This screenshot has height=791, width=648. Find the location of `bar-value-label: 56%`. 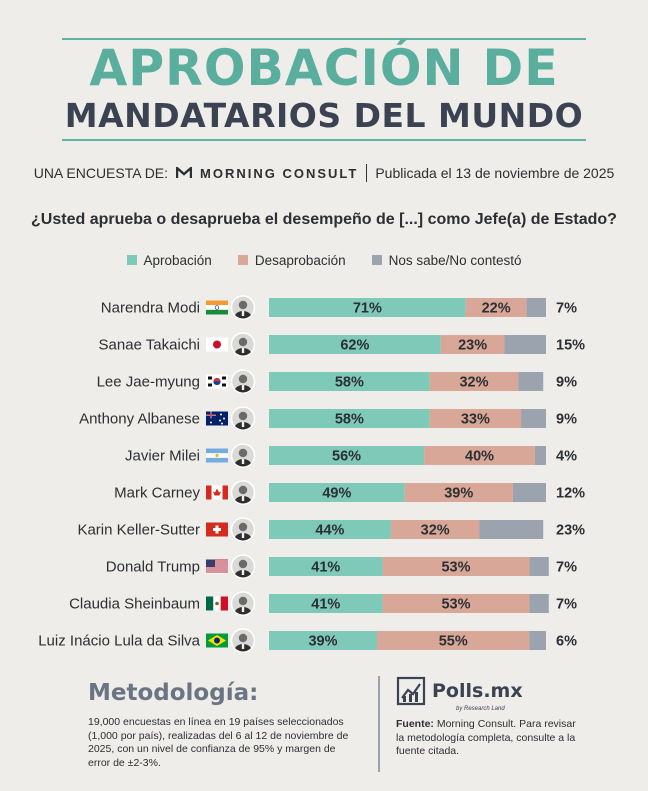

bar-value-label: 56% is located at coordinates (346, 457).